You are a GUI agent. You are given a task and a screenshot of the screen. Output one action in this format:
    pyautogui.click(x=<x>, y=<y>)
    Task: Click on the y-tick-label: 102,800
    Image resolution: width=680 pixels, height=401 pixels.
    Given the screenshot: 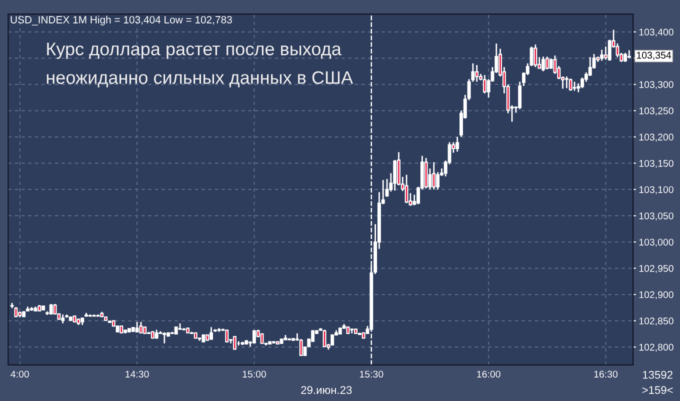 What is the action you would take?
    pyautogui.click(x=656, y=348)
    